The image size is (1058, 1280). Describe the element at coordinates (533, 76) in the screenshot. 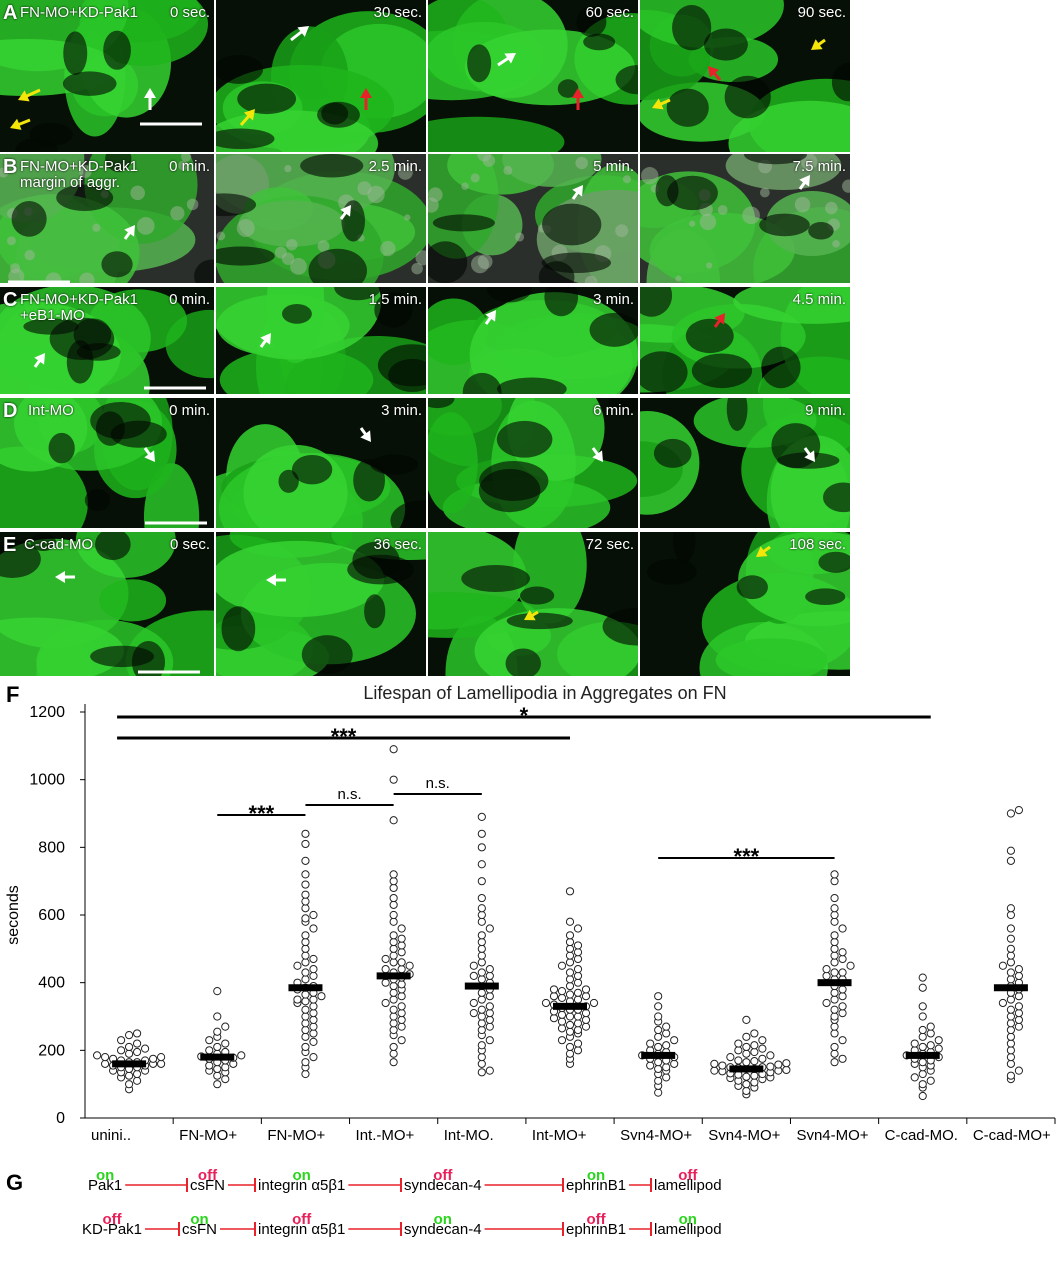

I see `micrograph-tile: 60 sec.` at that location.